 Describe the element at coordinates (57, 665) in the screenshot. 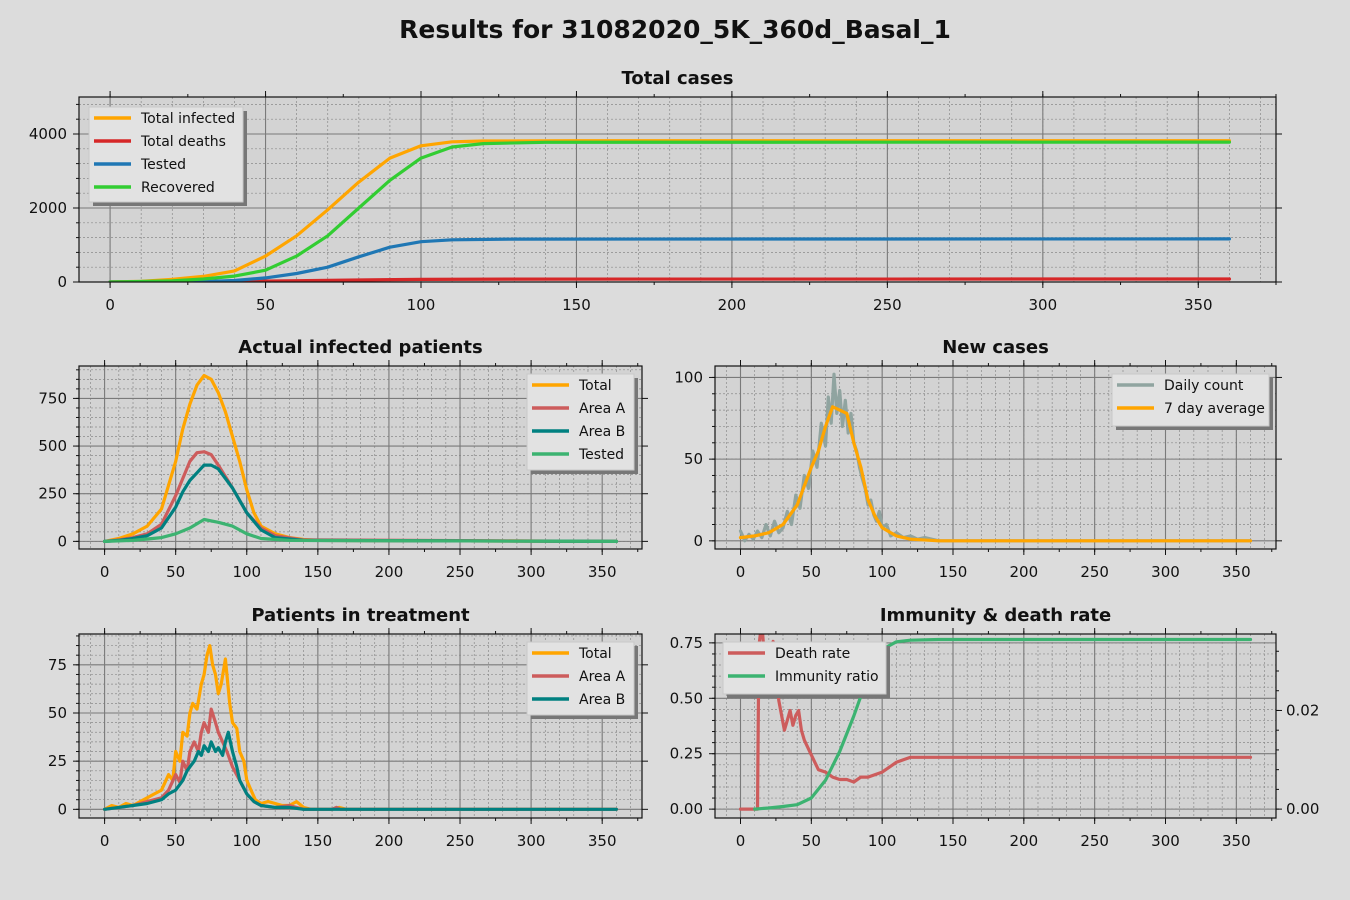

I see `y-tick-label: 75` at that location.